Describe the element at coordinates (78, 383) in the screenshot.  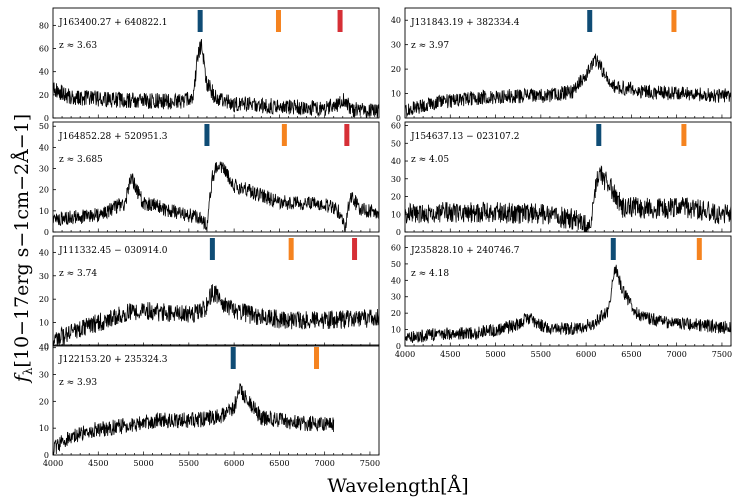
I see `redshift-label: z ≈ 3.93` at that location.